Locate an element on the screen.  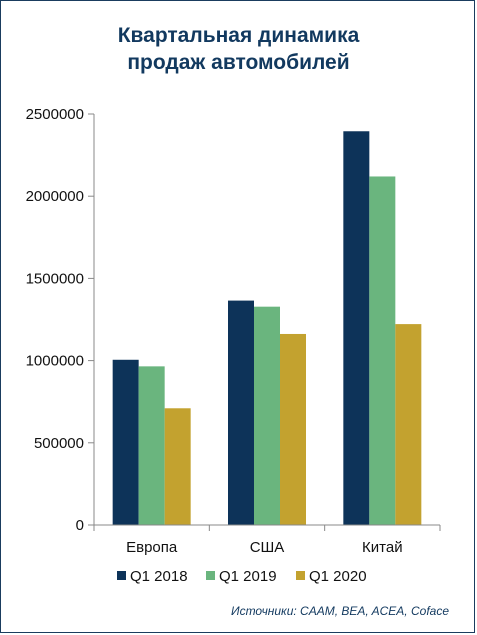
legend: Q1 2018 Q1 2019 Q1 2020 is located at coordinates (242, 576).